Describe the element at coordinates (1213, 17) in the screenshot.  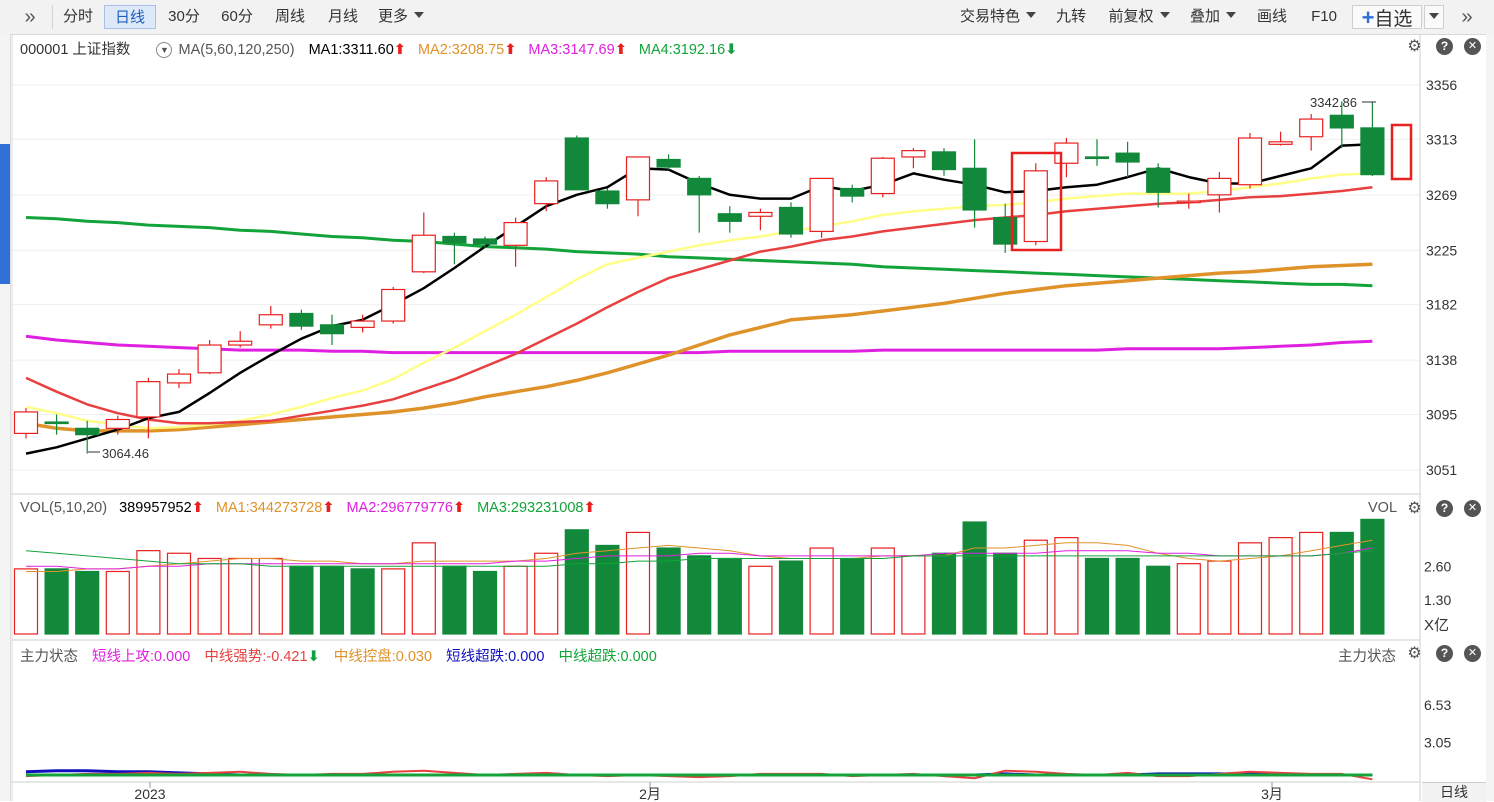
I see `overlay-dropdown: 叠加` at that location.